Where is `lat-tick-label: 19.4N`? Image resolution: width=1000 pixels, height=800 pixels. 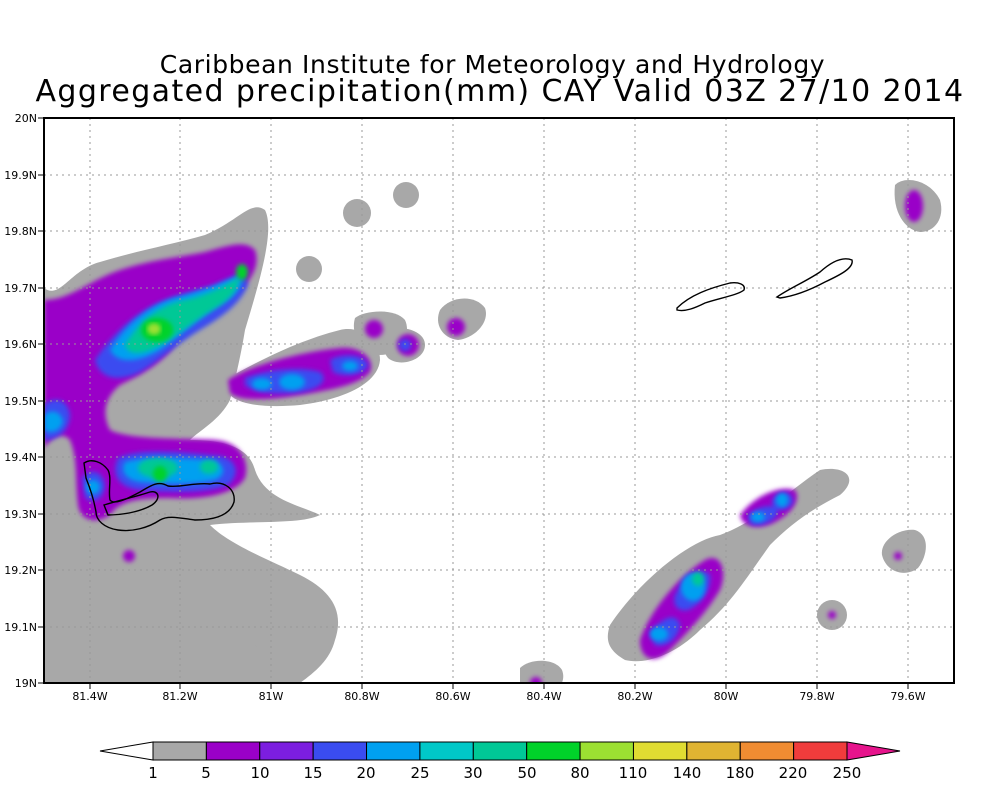
lat-tick-label: 19.4N is located at coordinates (20, 457).